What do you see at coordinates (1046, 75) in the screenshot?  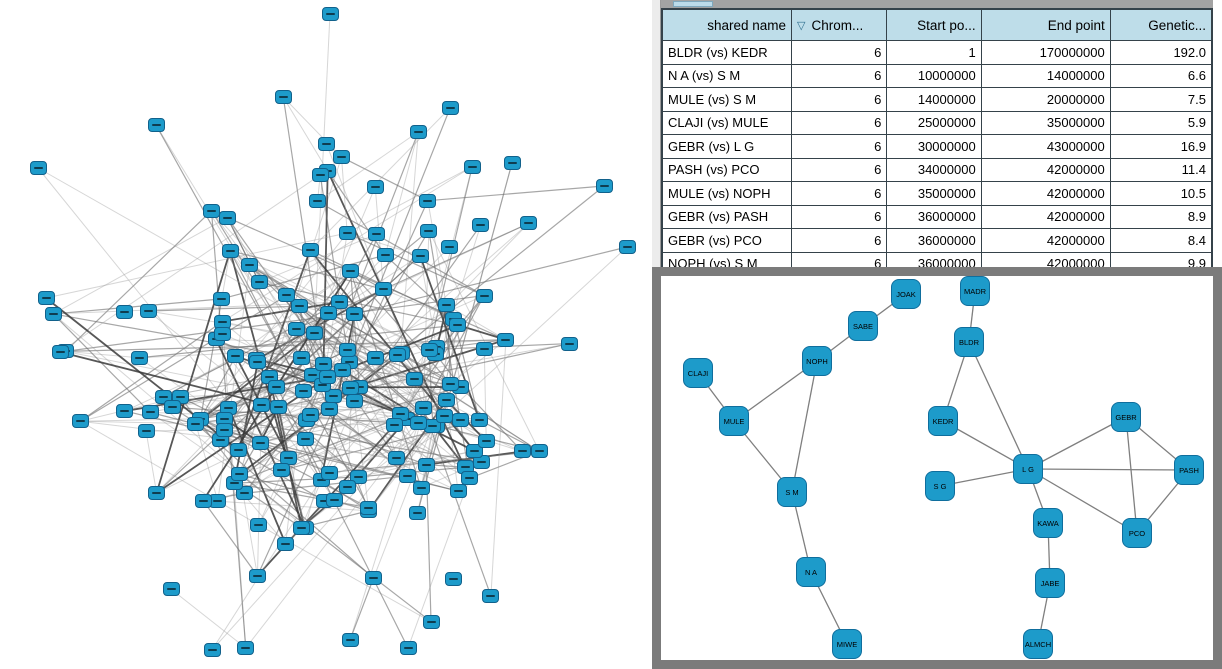 I see `table-cell: 14000000` at bounding box center [1046, 75].